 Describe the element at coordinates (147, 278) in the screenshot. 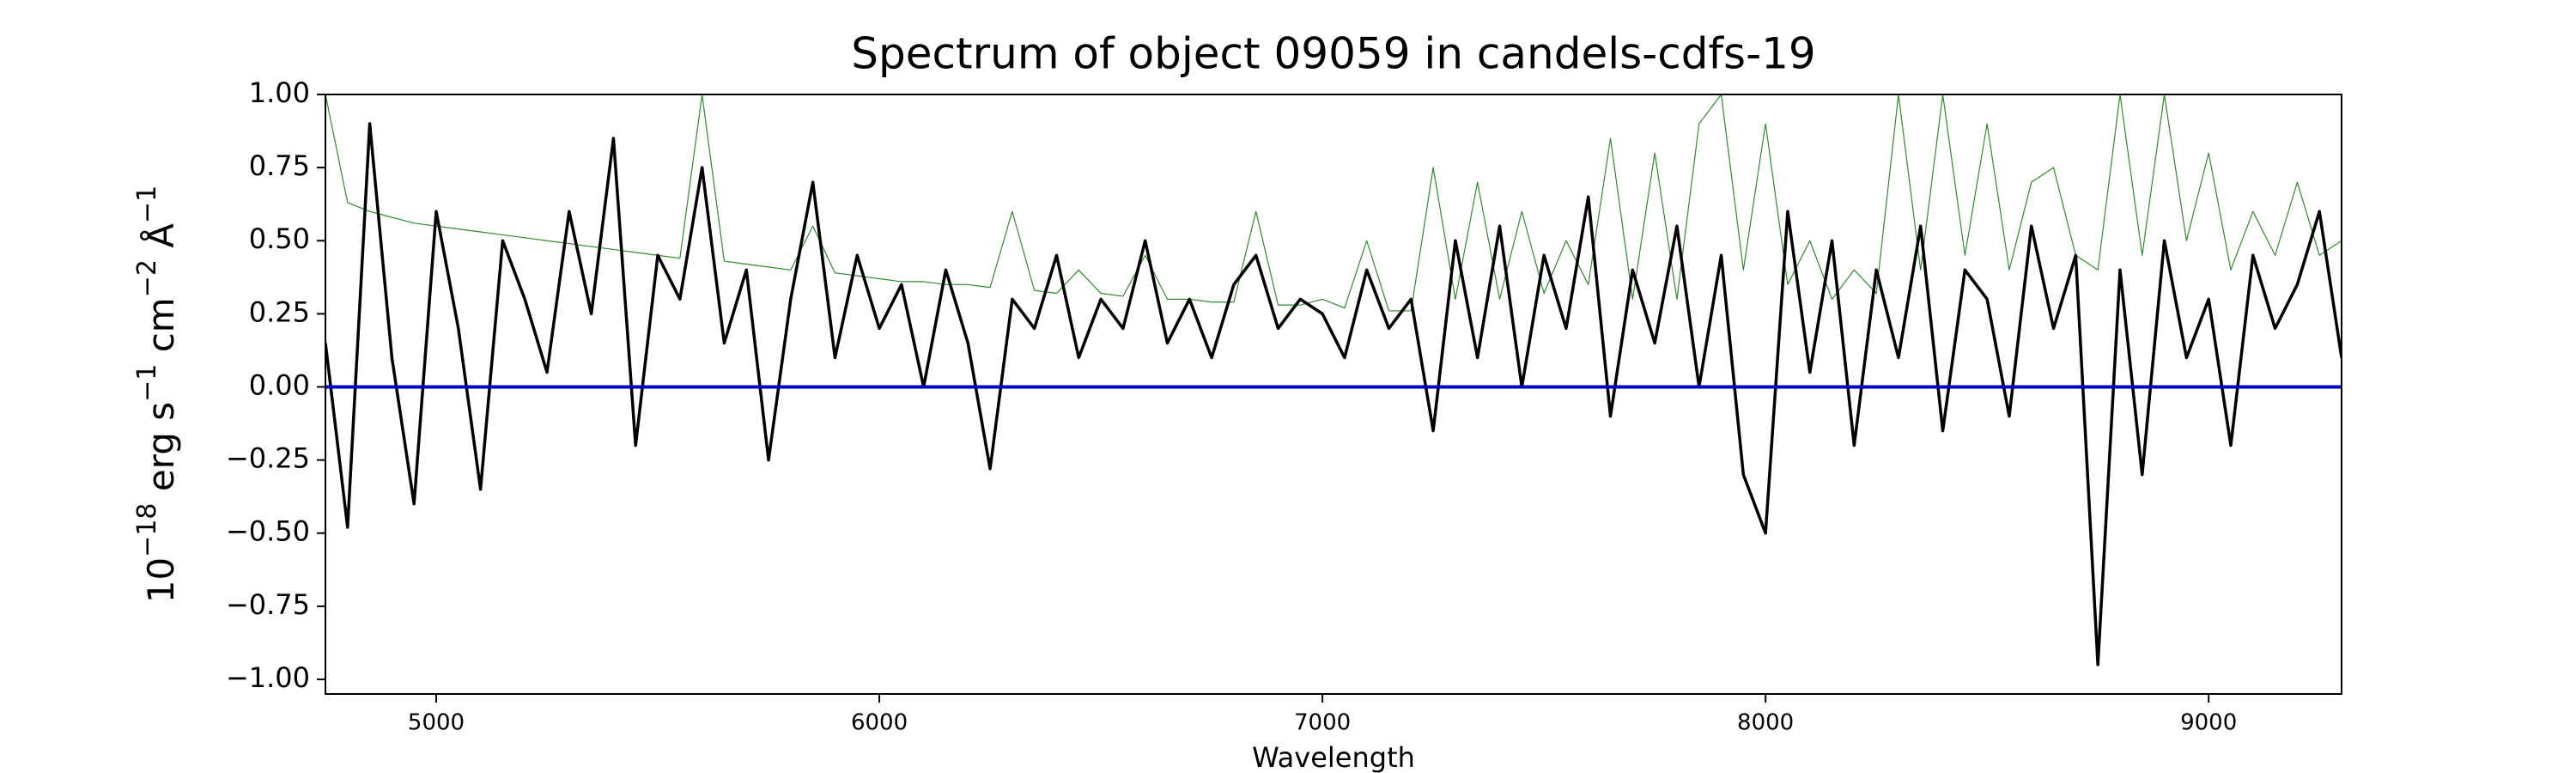

I see `y-label-superscript: −2` at that location.